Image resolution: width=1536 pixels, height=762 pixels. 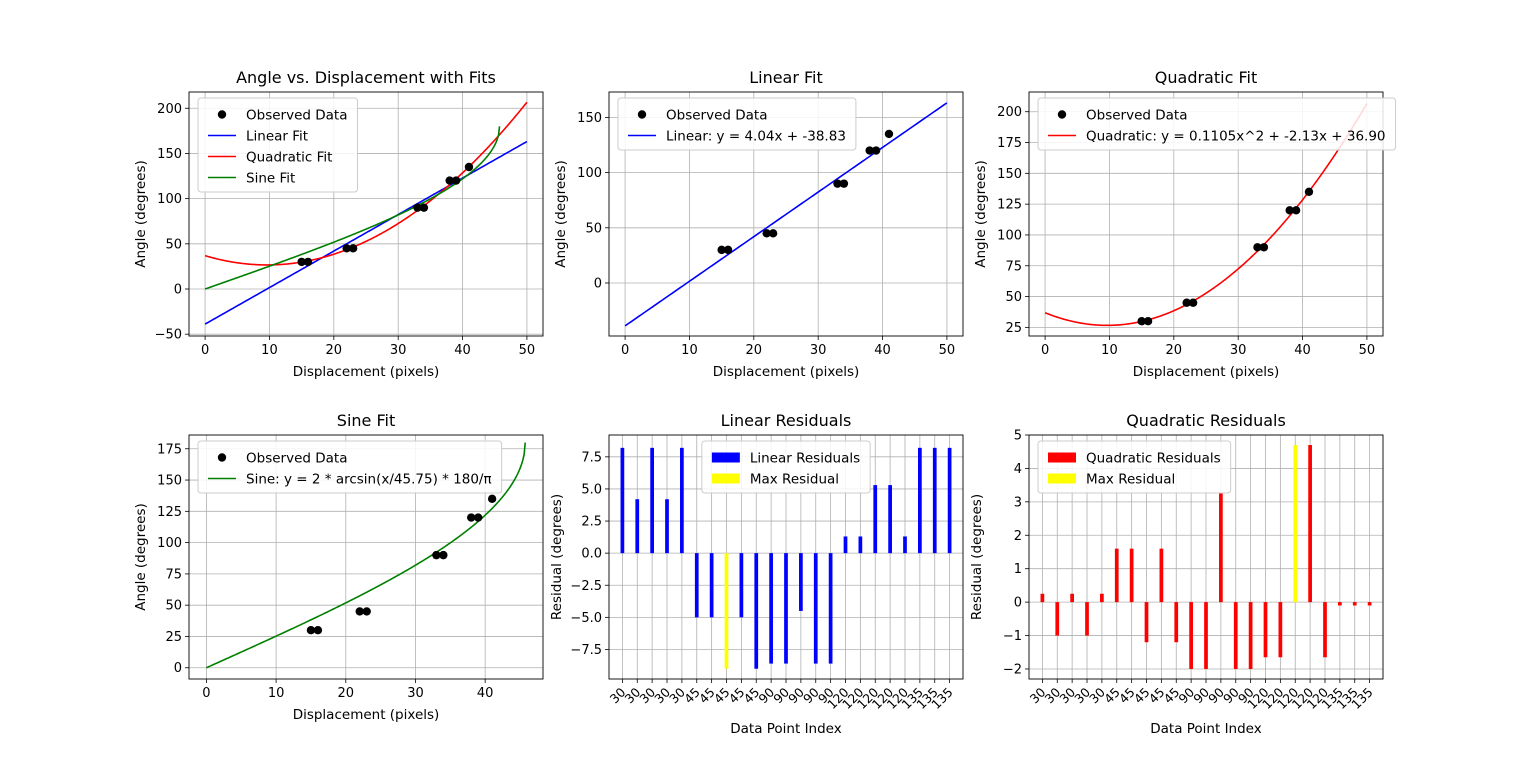 What do you see at coordinates (1134, 467) in the screenshot?
I see `legend: Quadratic Residuals Max Residual` at bounding box center [1134, 467].